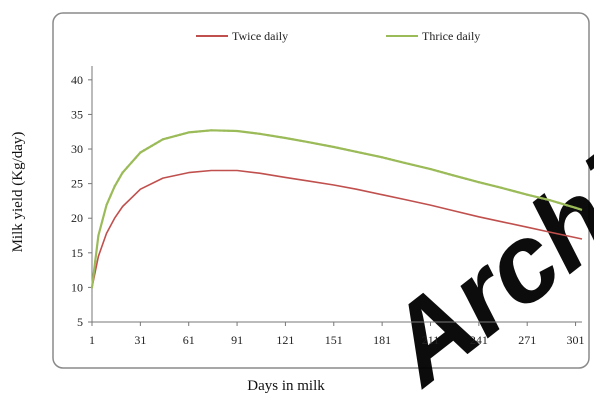 This screenshot has height=396, width=594. Describe the element at coordinates (80, 322) in the screenshot. I see `y-tick-label: 5` at that location.